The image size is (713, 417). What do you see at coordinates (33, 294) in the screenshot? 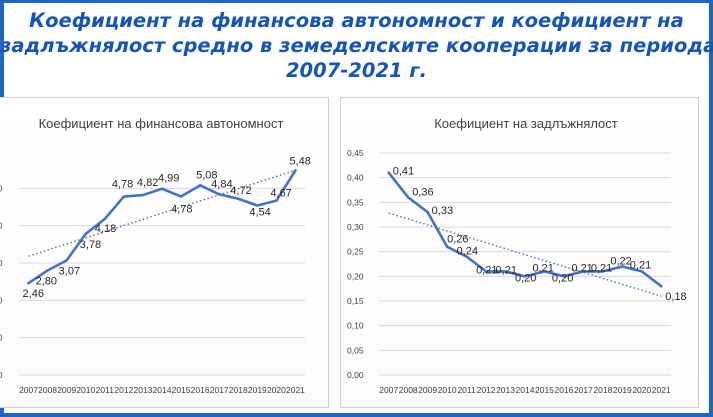
I see `data-label: 2,46` at bounding box center [33, 294].